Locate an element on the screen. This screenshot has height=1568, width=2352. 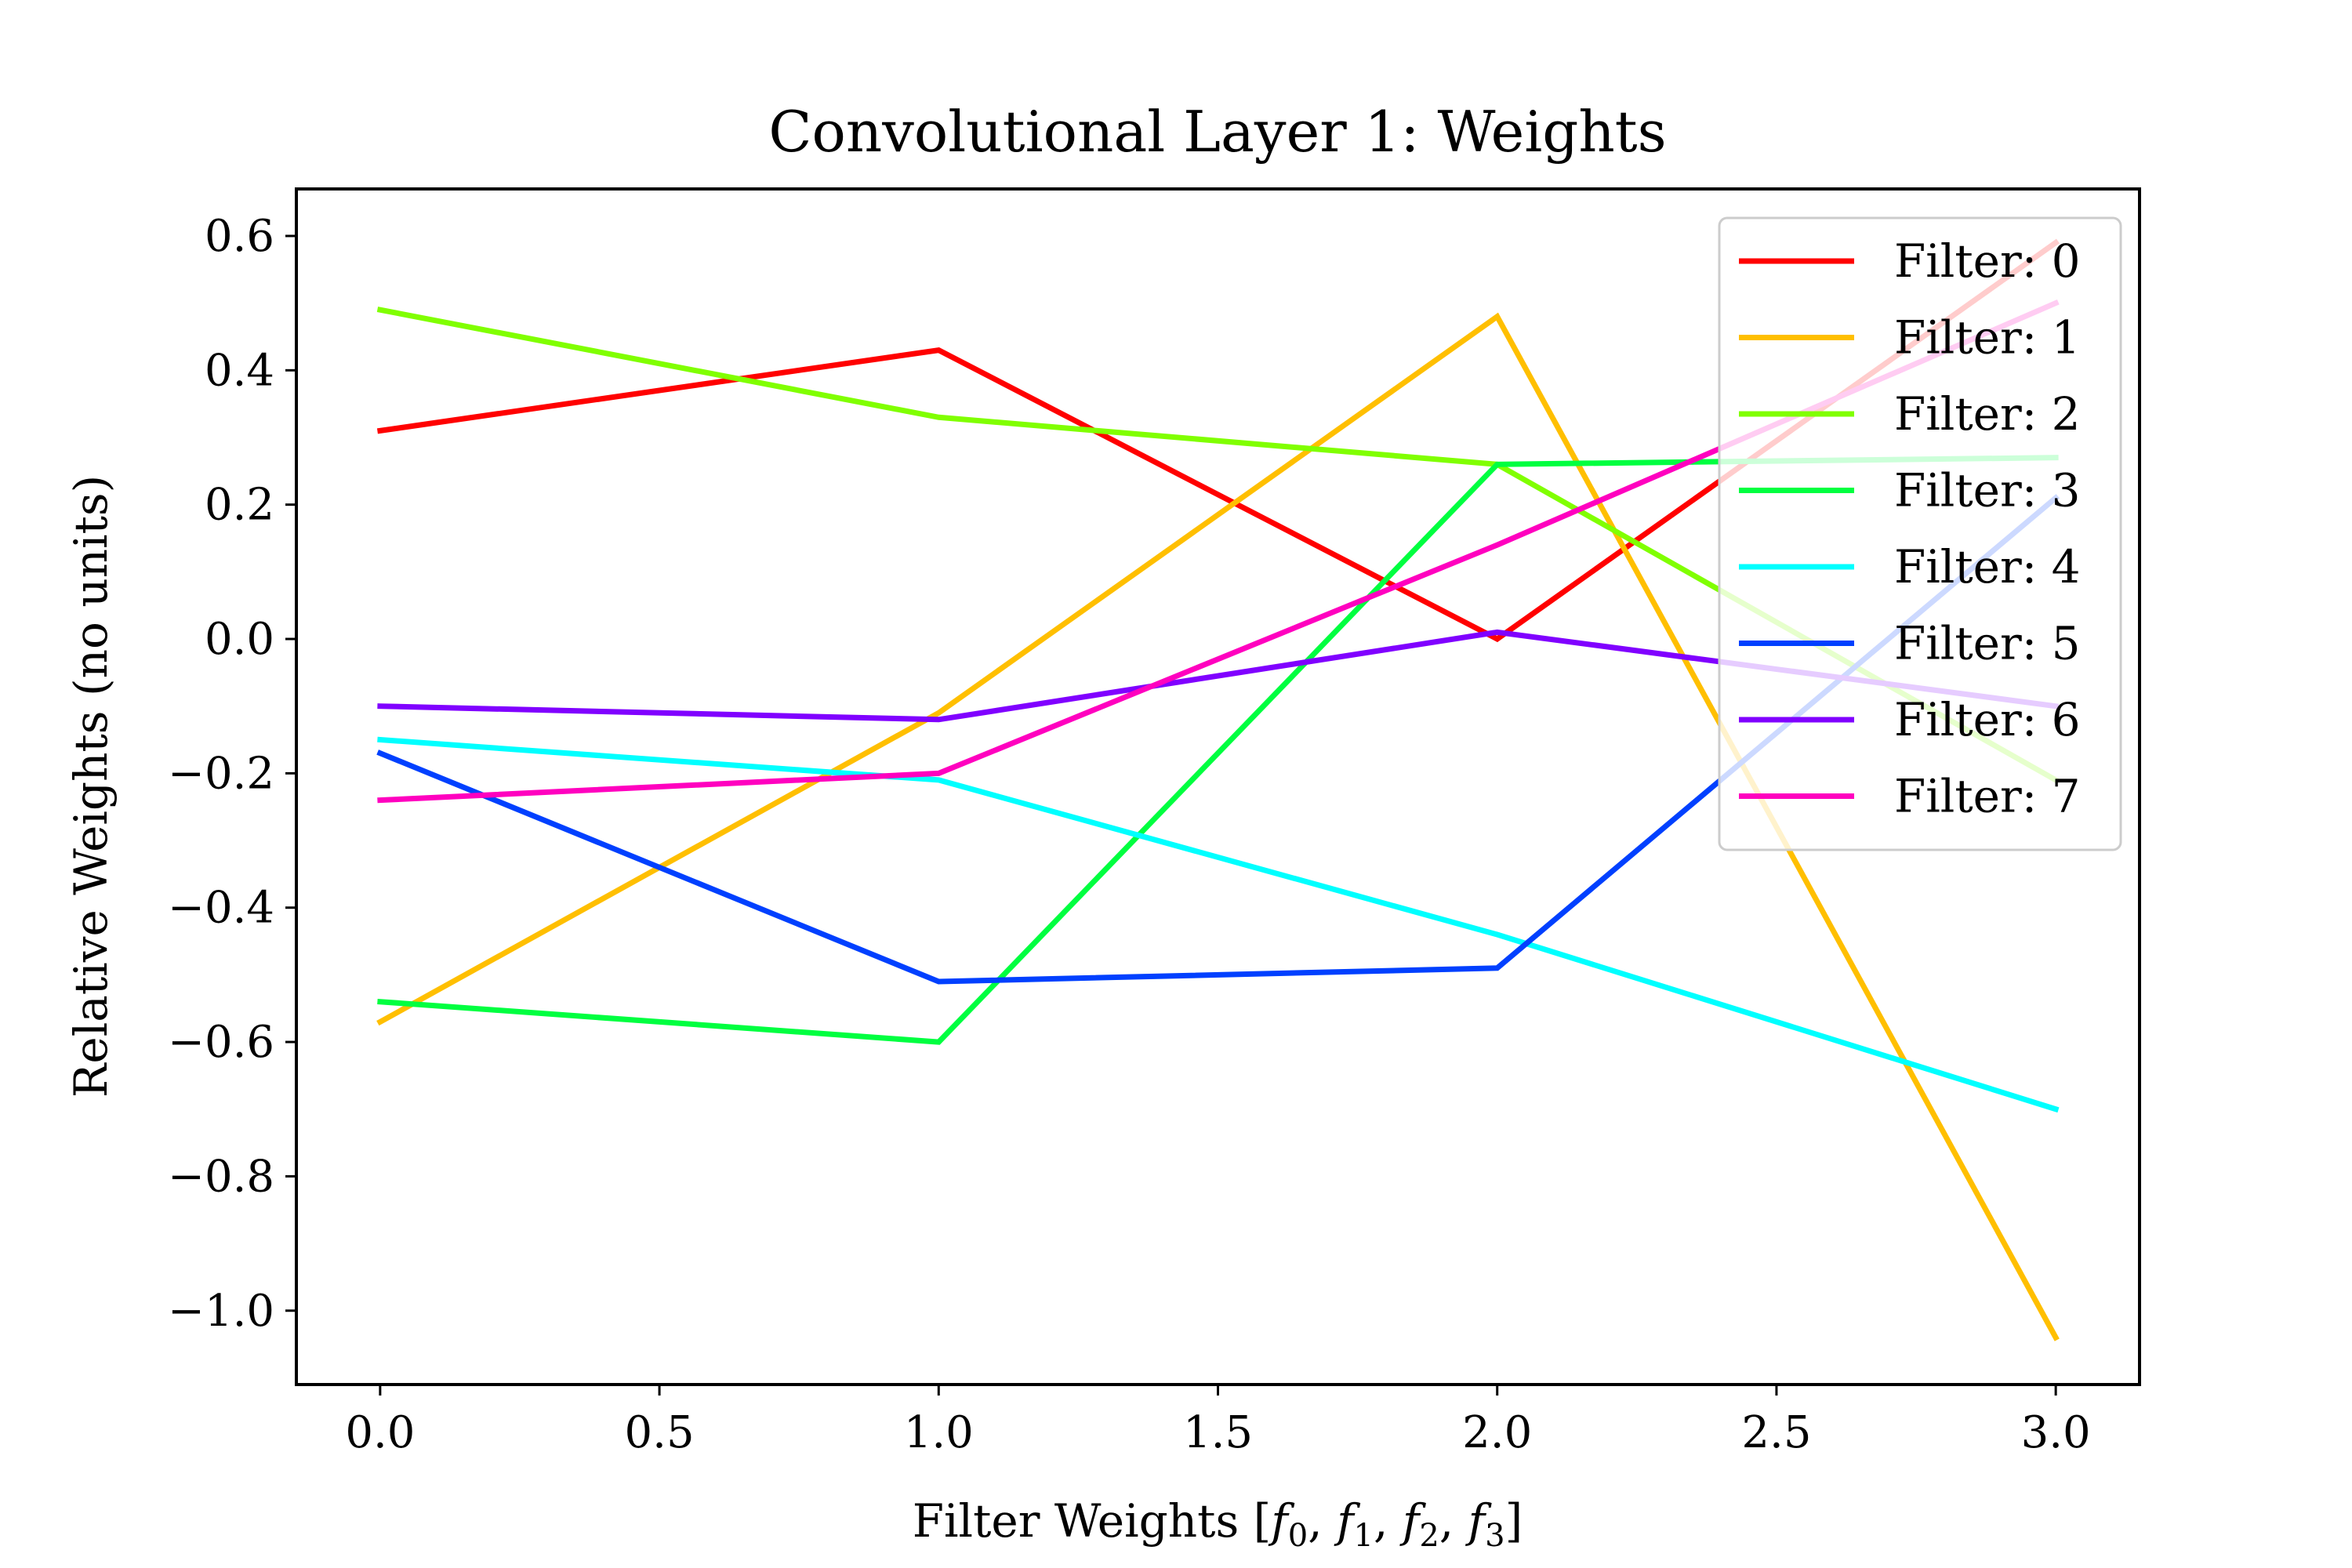
legend-label-filter-3: Filter: 3 is located at coordinates (1987, 491).